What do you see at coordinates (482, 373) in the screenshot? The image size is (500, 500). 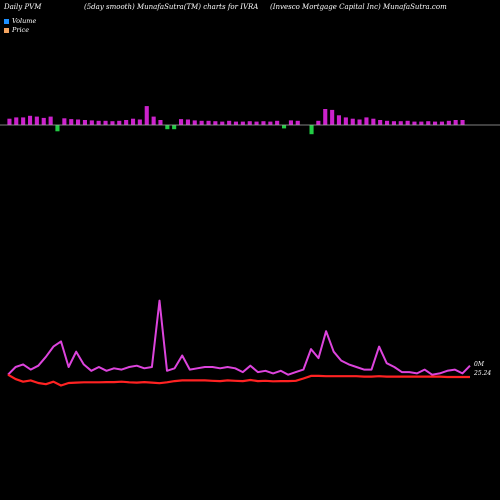 I see `price-level-label: 25.24` at bounding box center [482, 373].